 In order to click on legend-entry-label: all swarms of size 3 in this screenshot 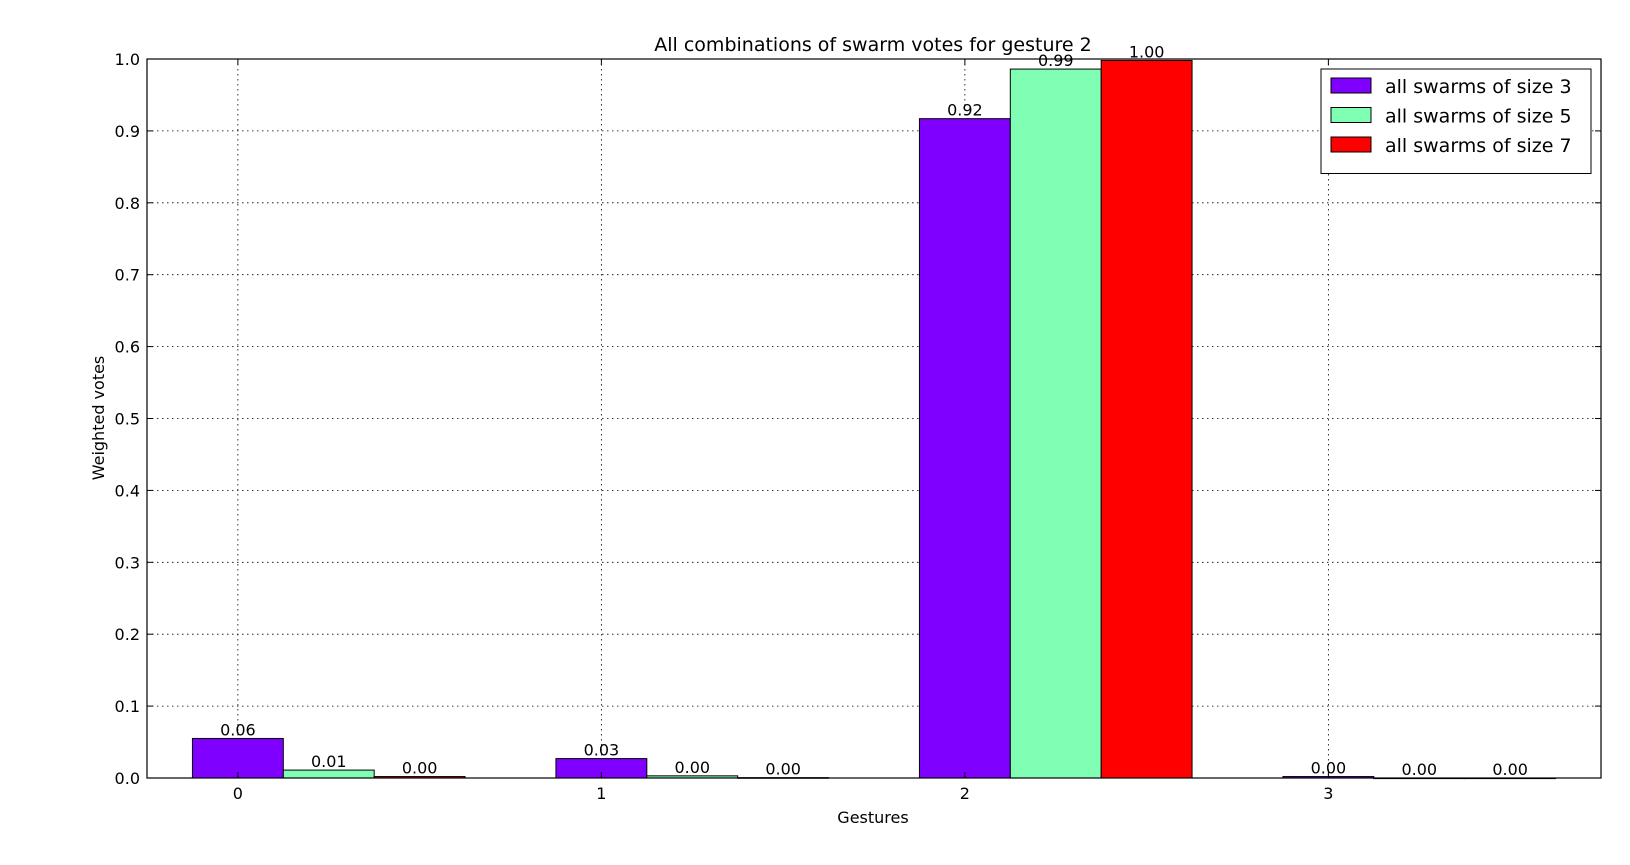, I will do `click(1478, 87)`.